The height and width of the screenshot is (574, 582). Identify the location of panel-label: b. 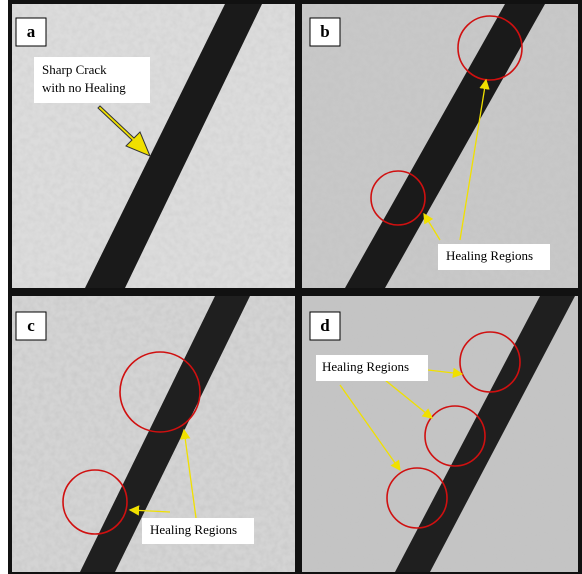
(324, 31).